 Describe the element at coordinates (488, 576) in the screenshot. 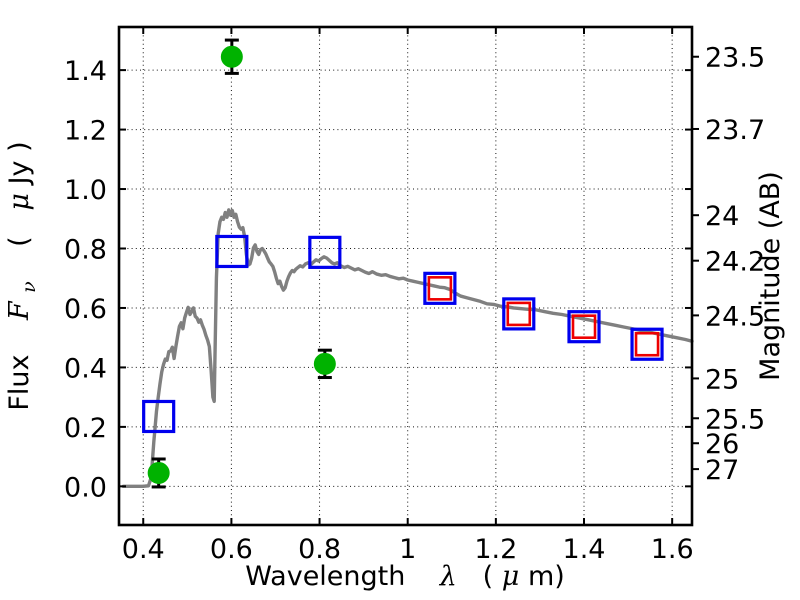

I see `xlabel-paren-open: (` at that location.